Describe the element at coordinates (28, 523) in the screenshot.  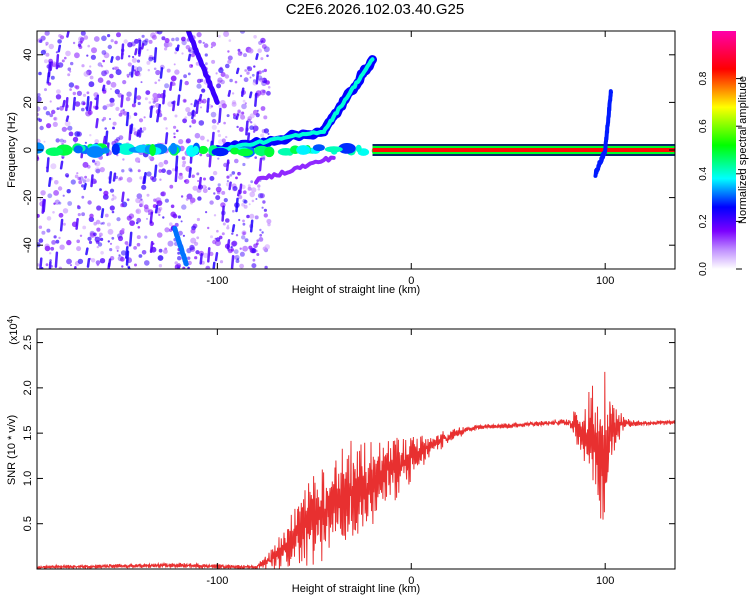
I see `snr-y-tick-label: 0.5` at that location.